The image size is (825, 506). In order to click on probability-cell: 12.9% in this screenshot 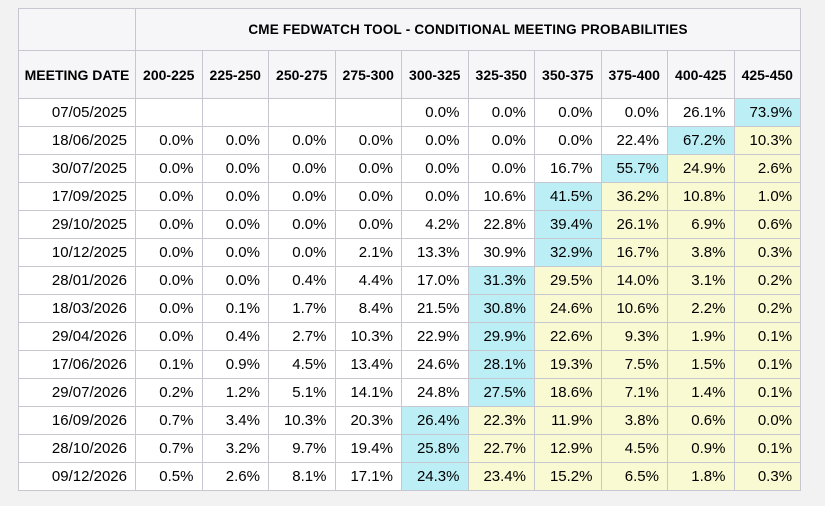, I will do `click(568, 448)`.